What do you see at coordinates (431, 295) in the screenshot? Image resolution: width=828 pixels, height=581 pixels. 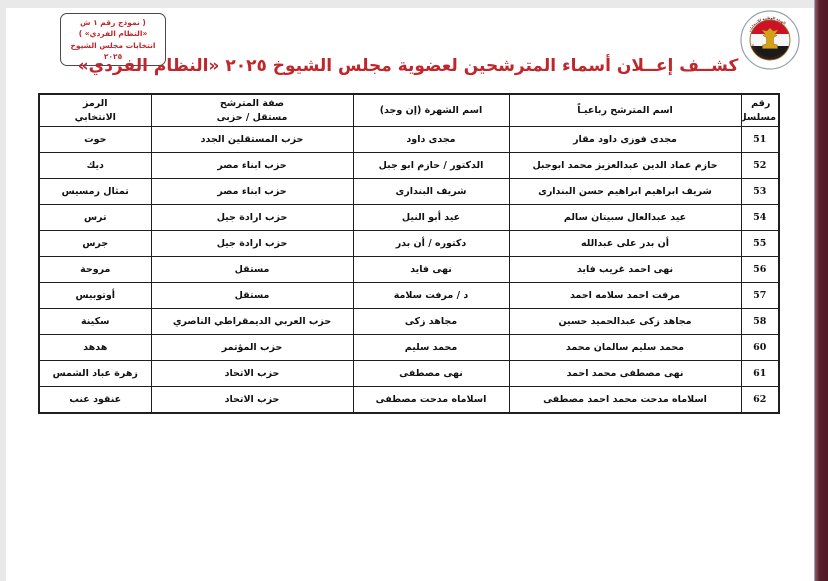 I see `candidate-known-name: د / مرفت سلامة` at bounding box center [431, 295].